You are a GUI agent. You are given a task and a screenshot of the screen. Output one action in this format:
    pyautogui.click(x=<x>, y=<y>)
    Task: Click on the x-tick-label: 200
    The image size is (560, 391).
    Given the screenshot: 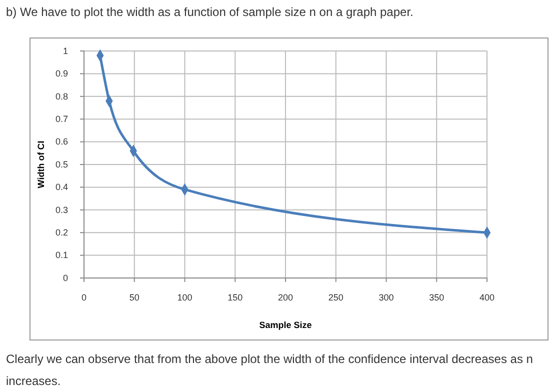 What is the action you would take?
    pyautogui.click(x=286, y=297)
    